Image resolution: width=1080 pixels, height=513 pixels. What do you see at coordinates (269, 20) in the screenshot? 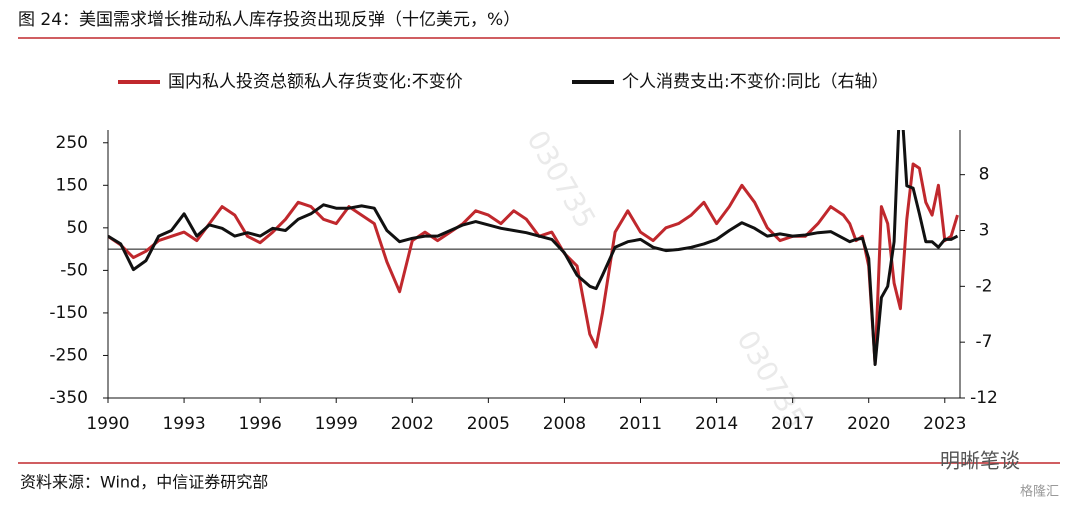
I see `chart-title: 图 24：美国需求增长推动私人库存投资出现反弹（十亿美元，%）` at bounding box center [269, 20].